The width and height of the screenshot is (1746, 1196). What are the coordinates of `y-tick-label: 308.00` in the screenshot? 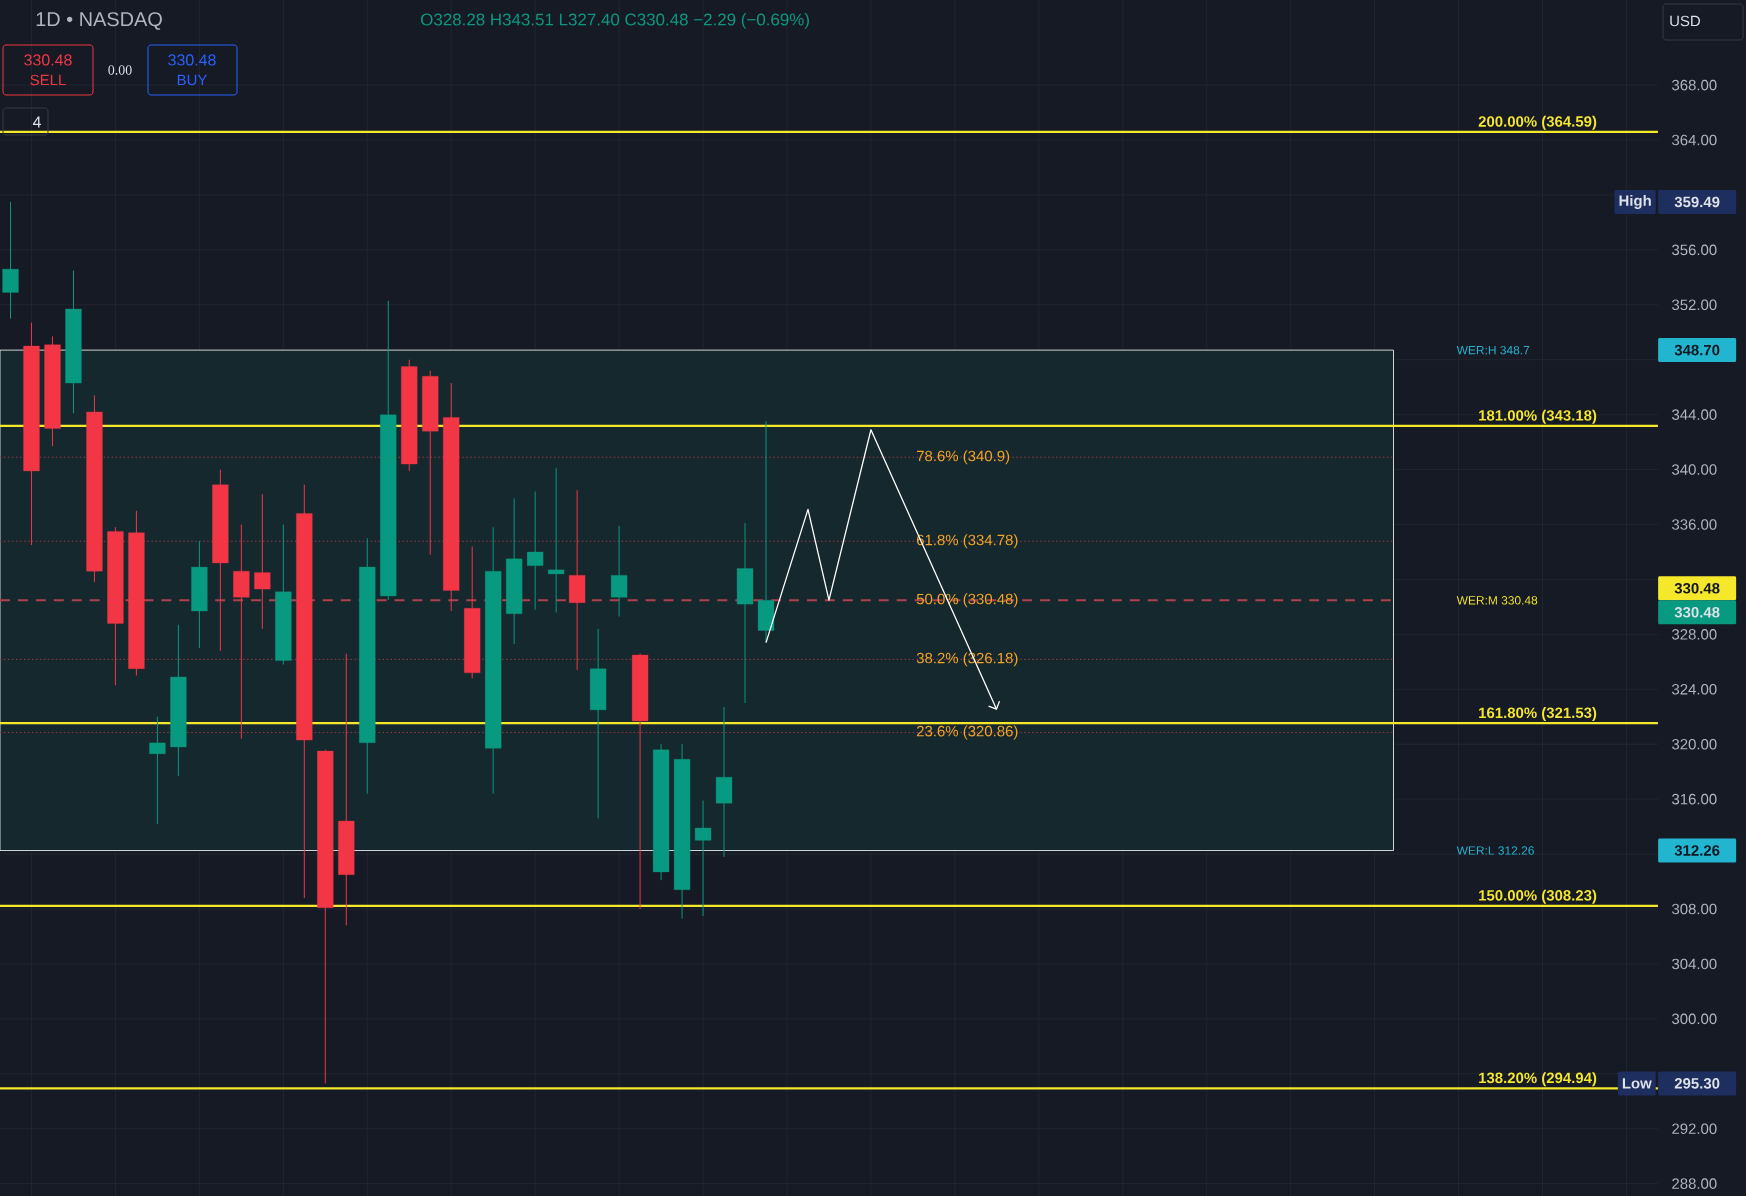 It's located at (1694, 909).